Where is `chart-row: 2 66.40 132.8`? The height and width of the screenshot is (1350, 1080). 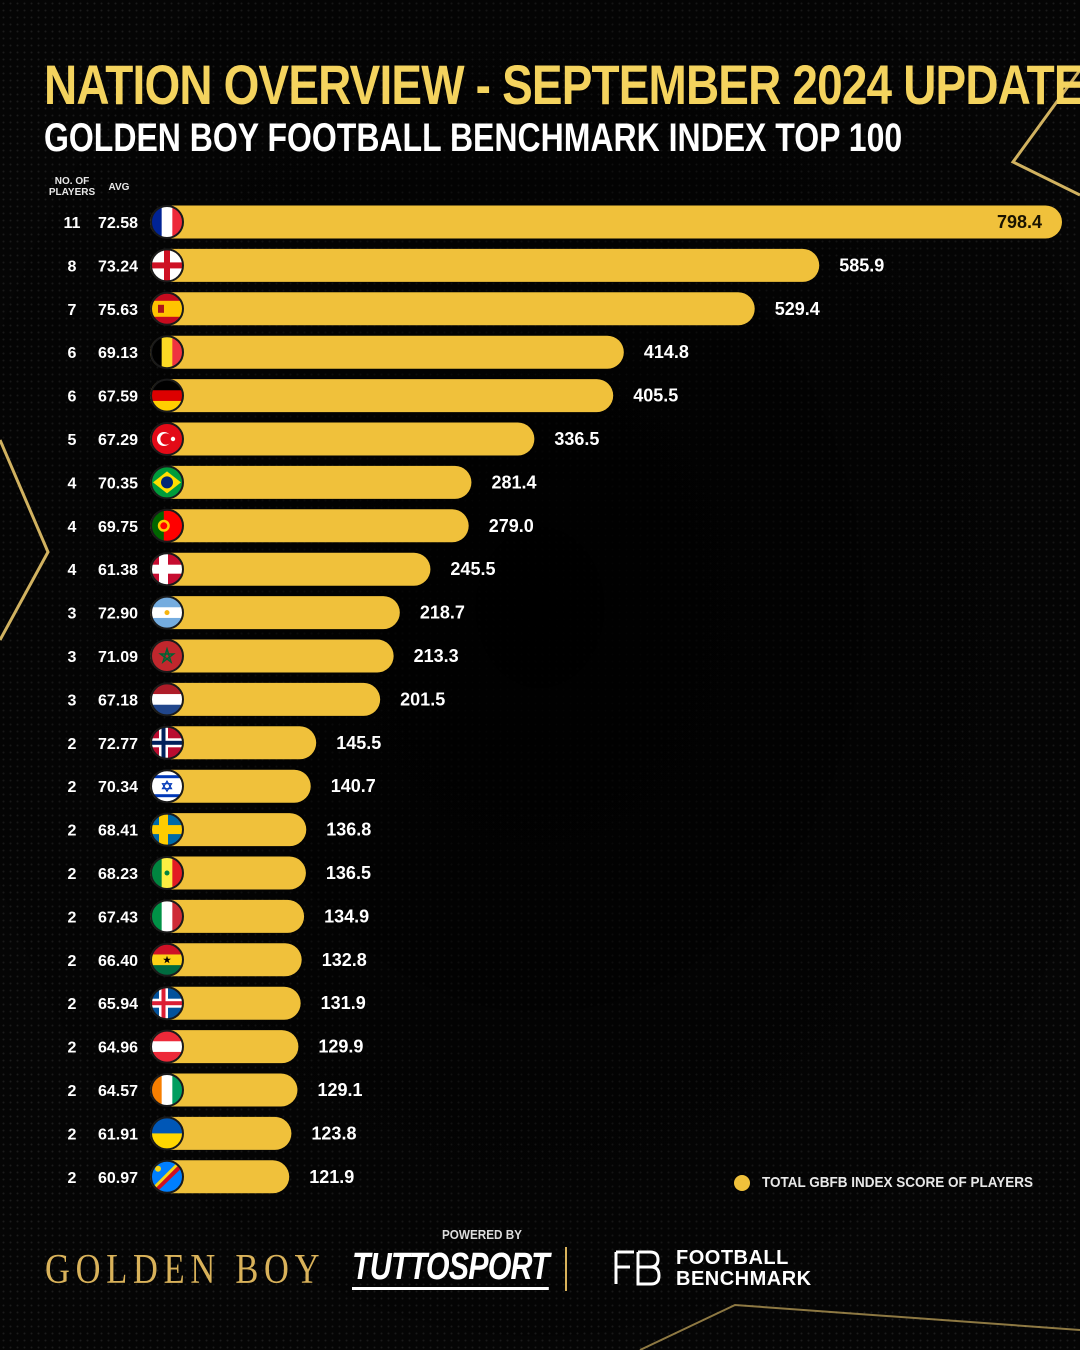
chart-row: 2 66.40 132.8 is located at coordinates (217, 959).